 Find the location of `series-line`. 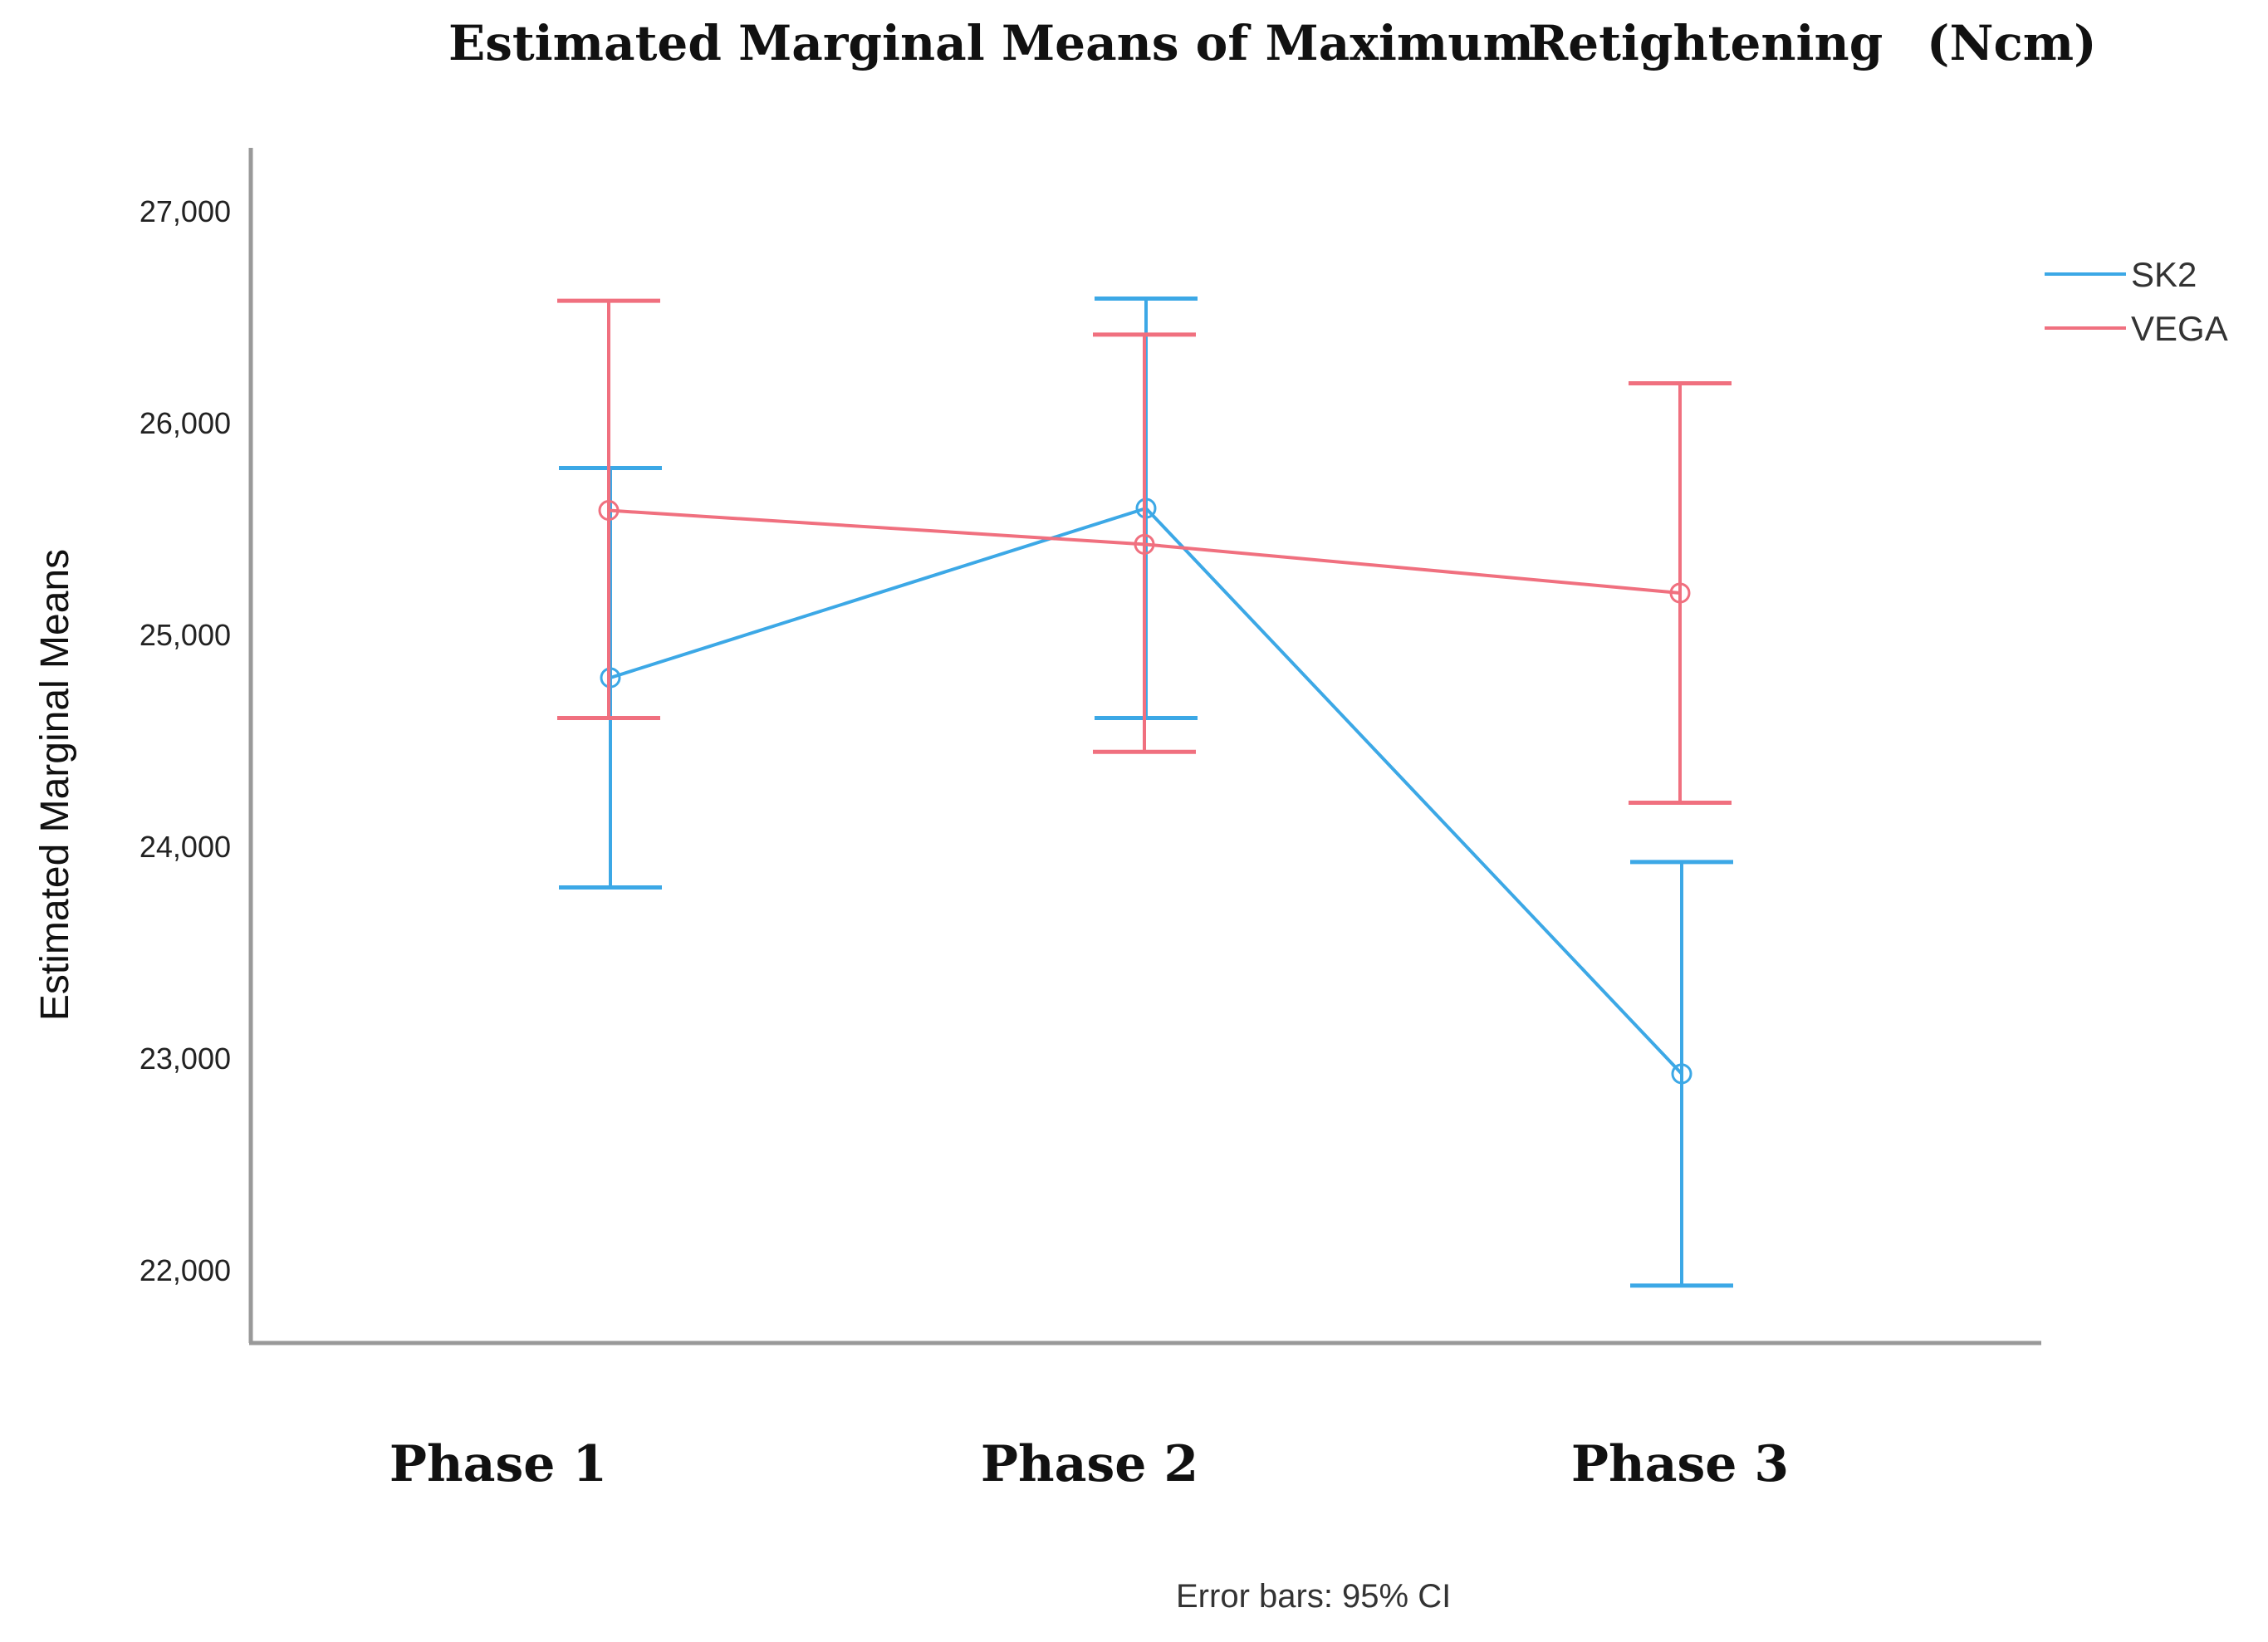

series-line is located at coordinates (1144, 551).